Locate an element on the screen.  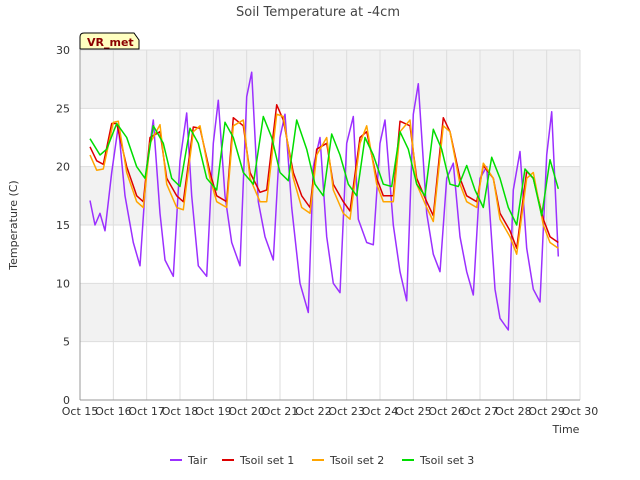
x-tick-label: Oct 17 is located at coordinates (146, 411).